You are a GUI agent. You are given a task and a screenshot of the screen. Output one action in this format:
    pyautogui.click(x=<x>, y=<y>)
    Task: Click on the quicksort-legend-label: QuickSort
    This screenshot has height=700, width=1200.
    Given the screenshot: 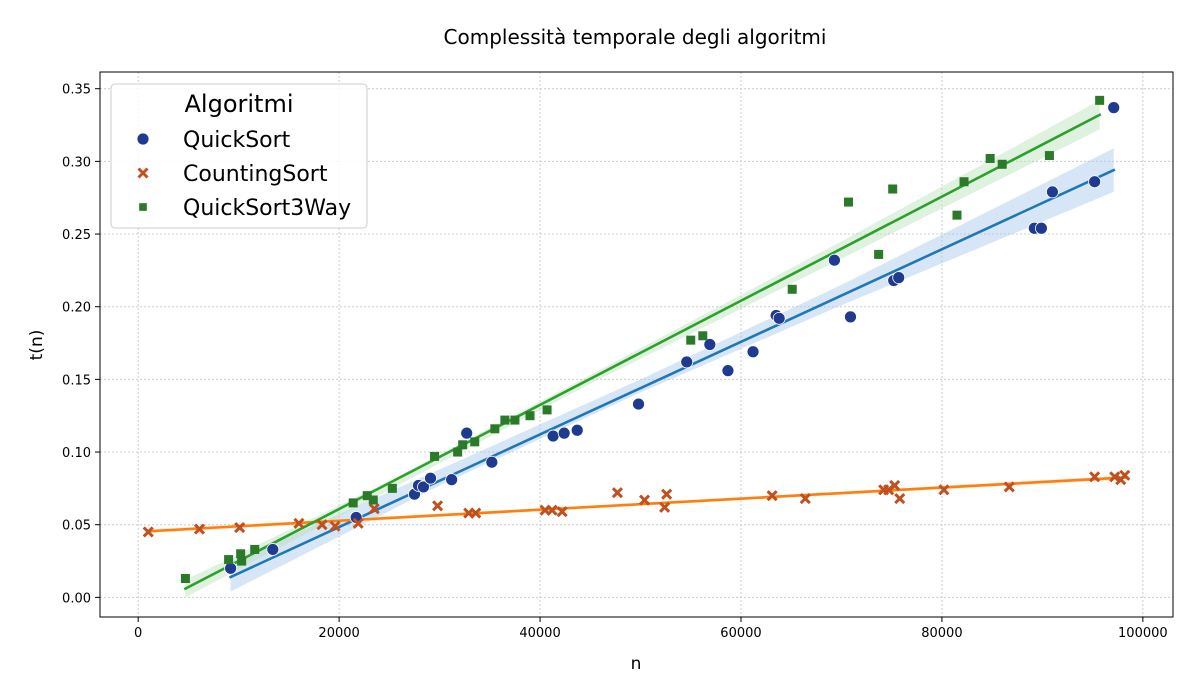 What is the action you would take?
    pyautogui.click(x=237, y=140)
    